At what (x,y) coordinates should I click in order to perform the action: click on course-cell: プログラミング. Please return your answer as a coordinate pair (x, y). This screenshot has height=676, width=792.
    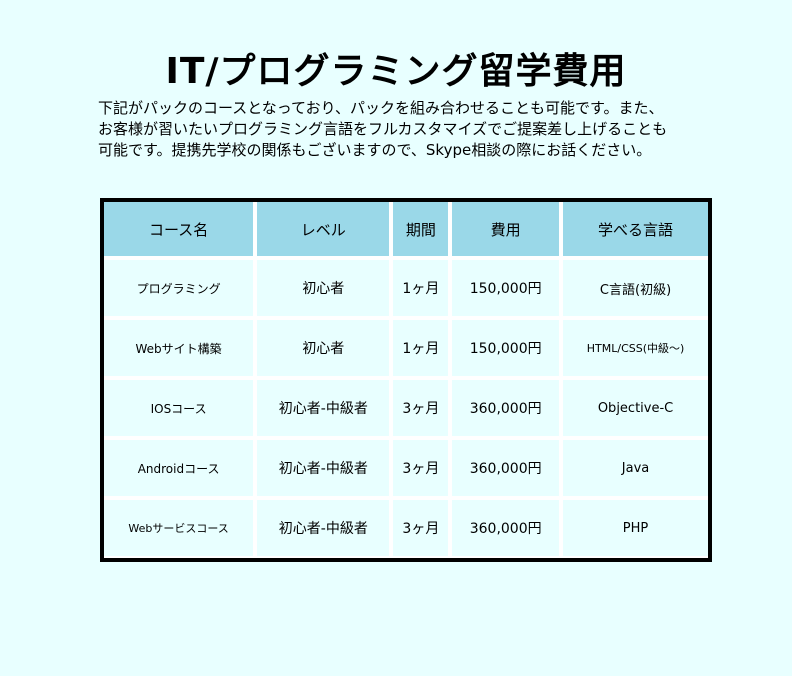
    Looking at the image, I should click on (179, 288).